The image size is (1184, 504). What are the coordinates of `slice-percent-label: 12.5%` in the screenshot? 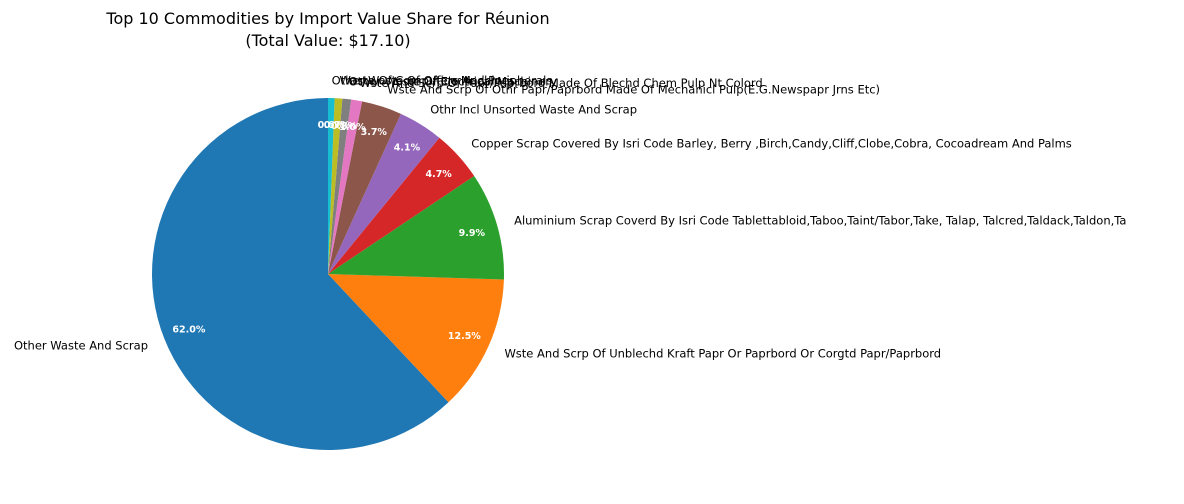 It's located at (464, 336).